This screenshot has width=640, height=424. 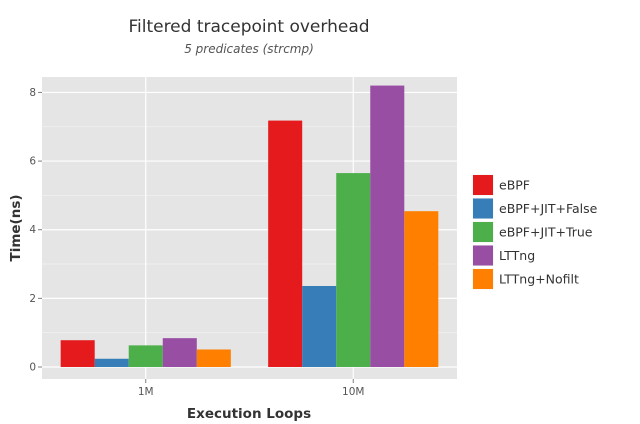 I want to click on x-tick-label: 10M, so click(x=353, y=392).